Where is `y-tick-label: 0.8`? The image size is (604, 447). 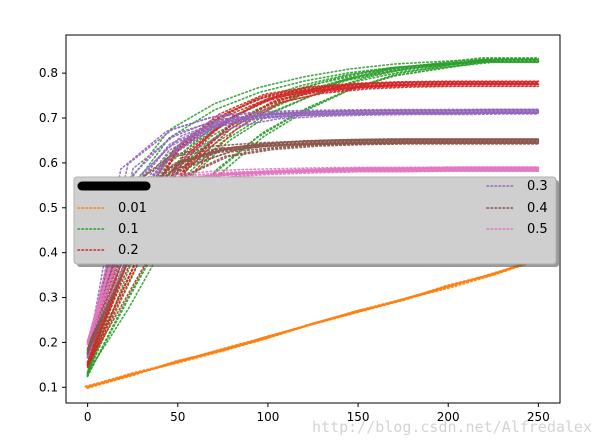
y-tick-label: 0.8 is located at coordinates (48, 73).